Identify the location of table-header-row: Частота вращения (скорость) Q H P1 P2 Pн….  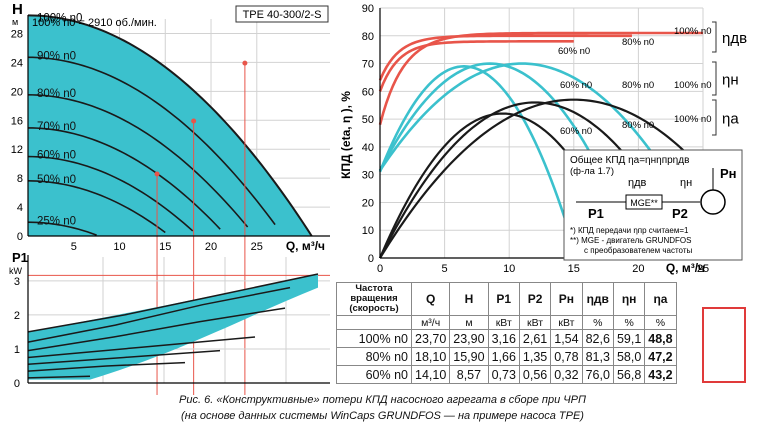
(506, 299).